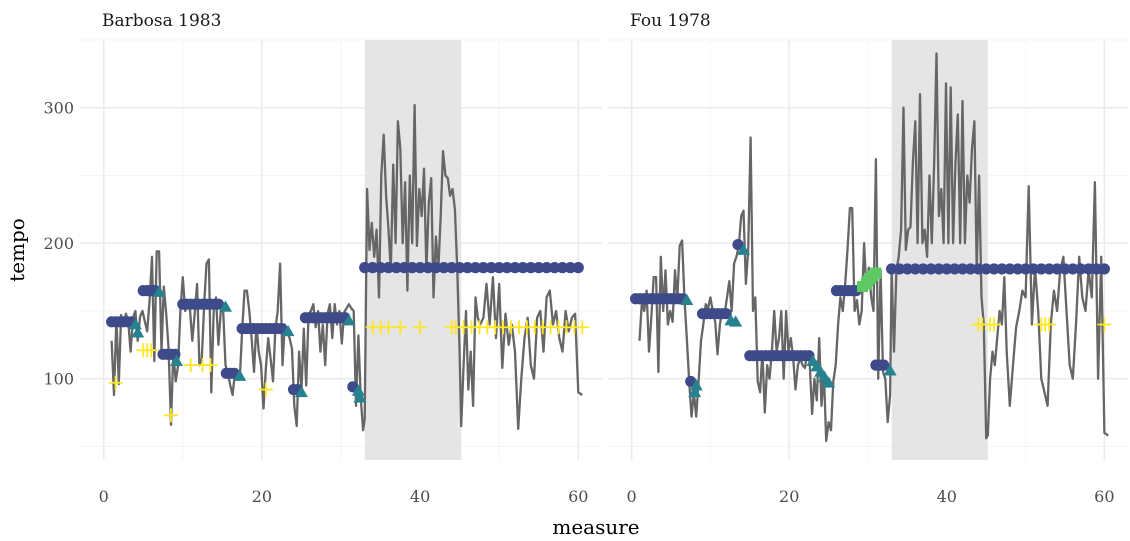  I want to click on y-tick-label: 200, so click(58, 243).